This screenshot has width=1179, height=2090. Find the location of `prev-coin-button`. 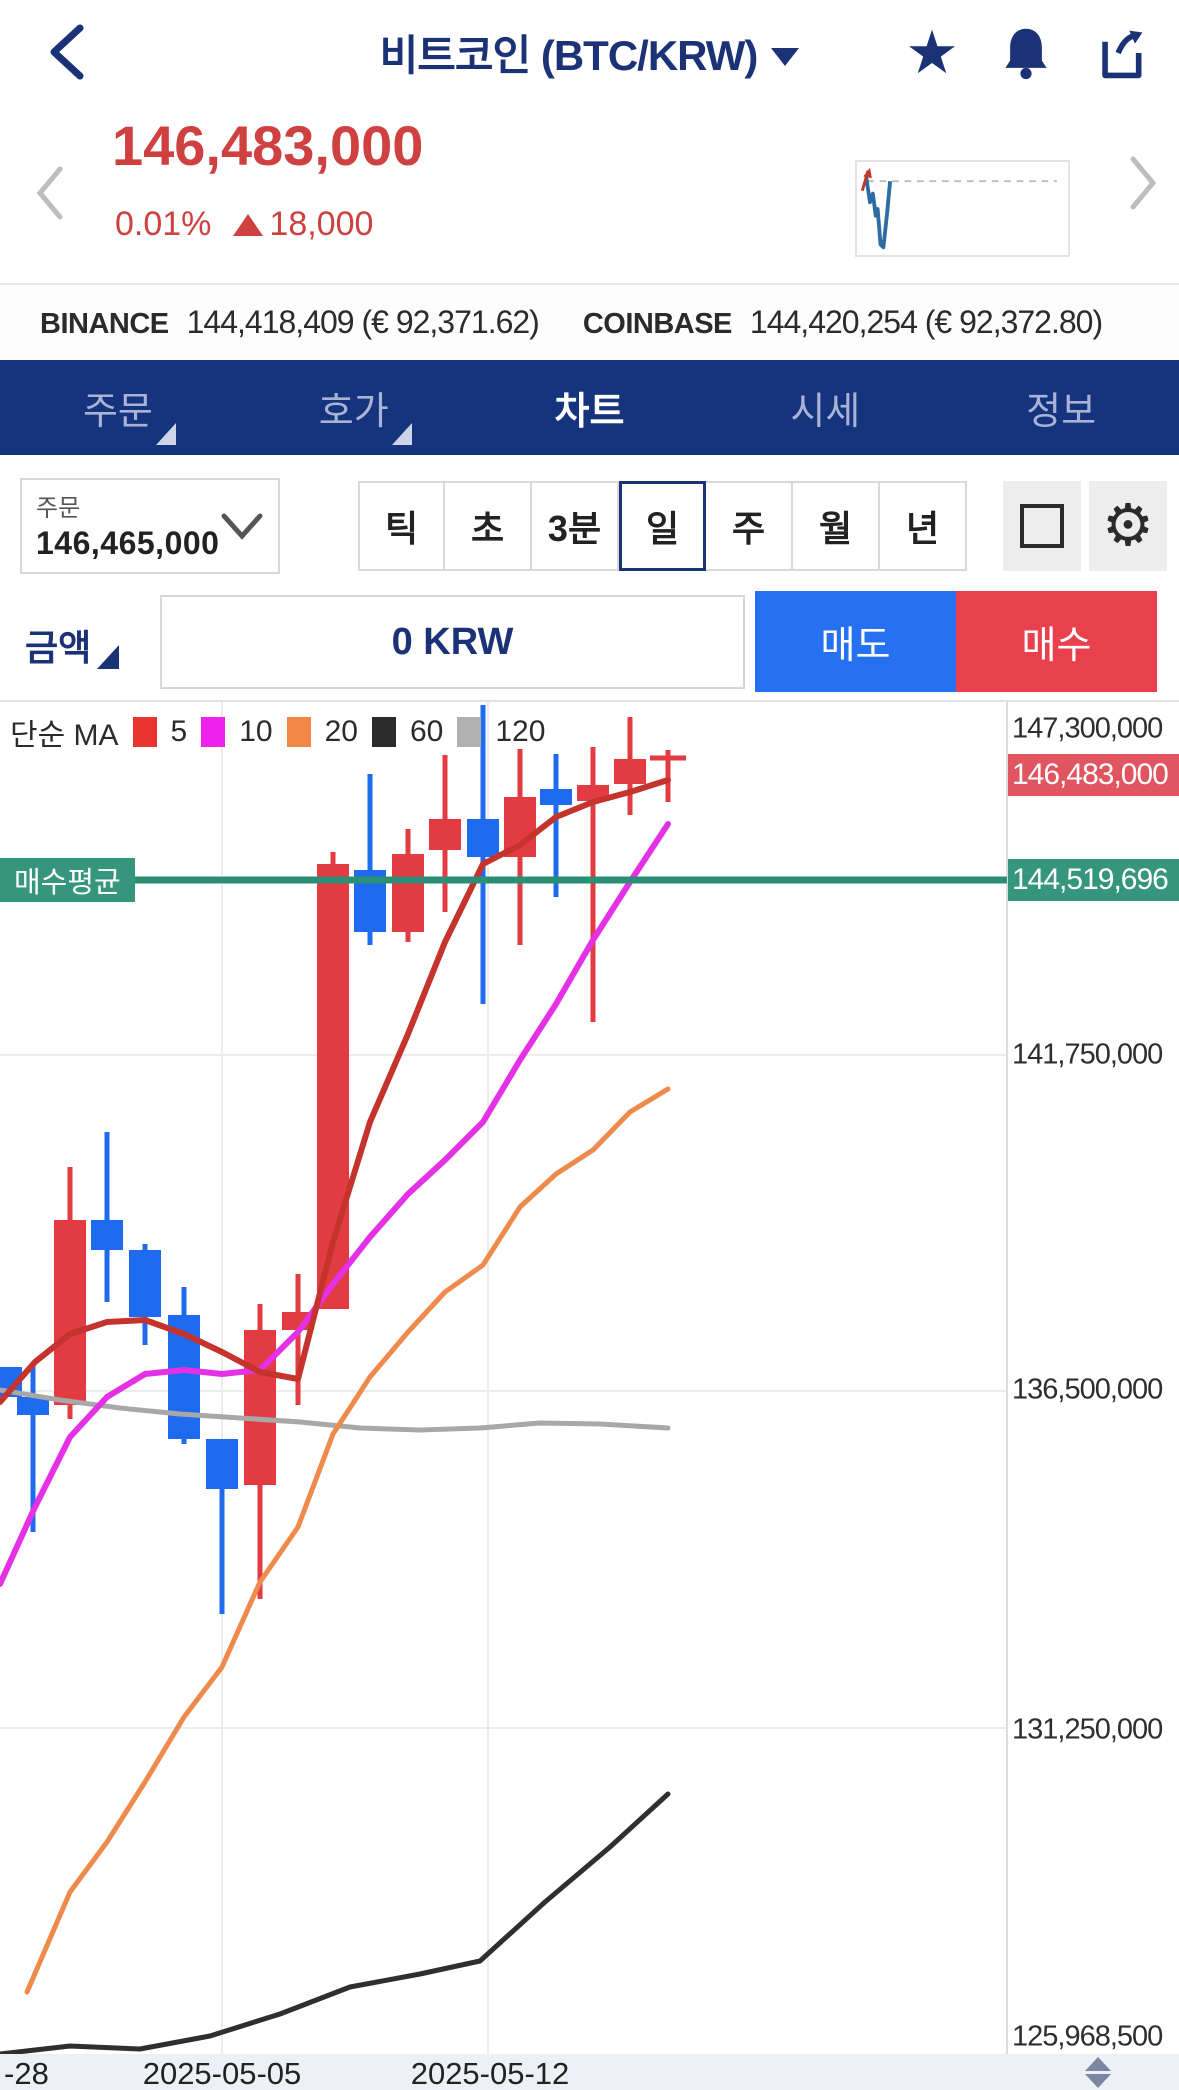

prev-coin-button is located at coordinates (50, 193).